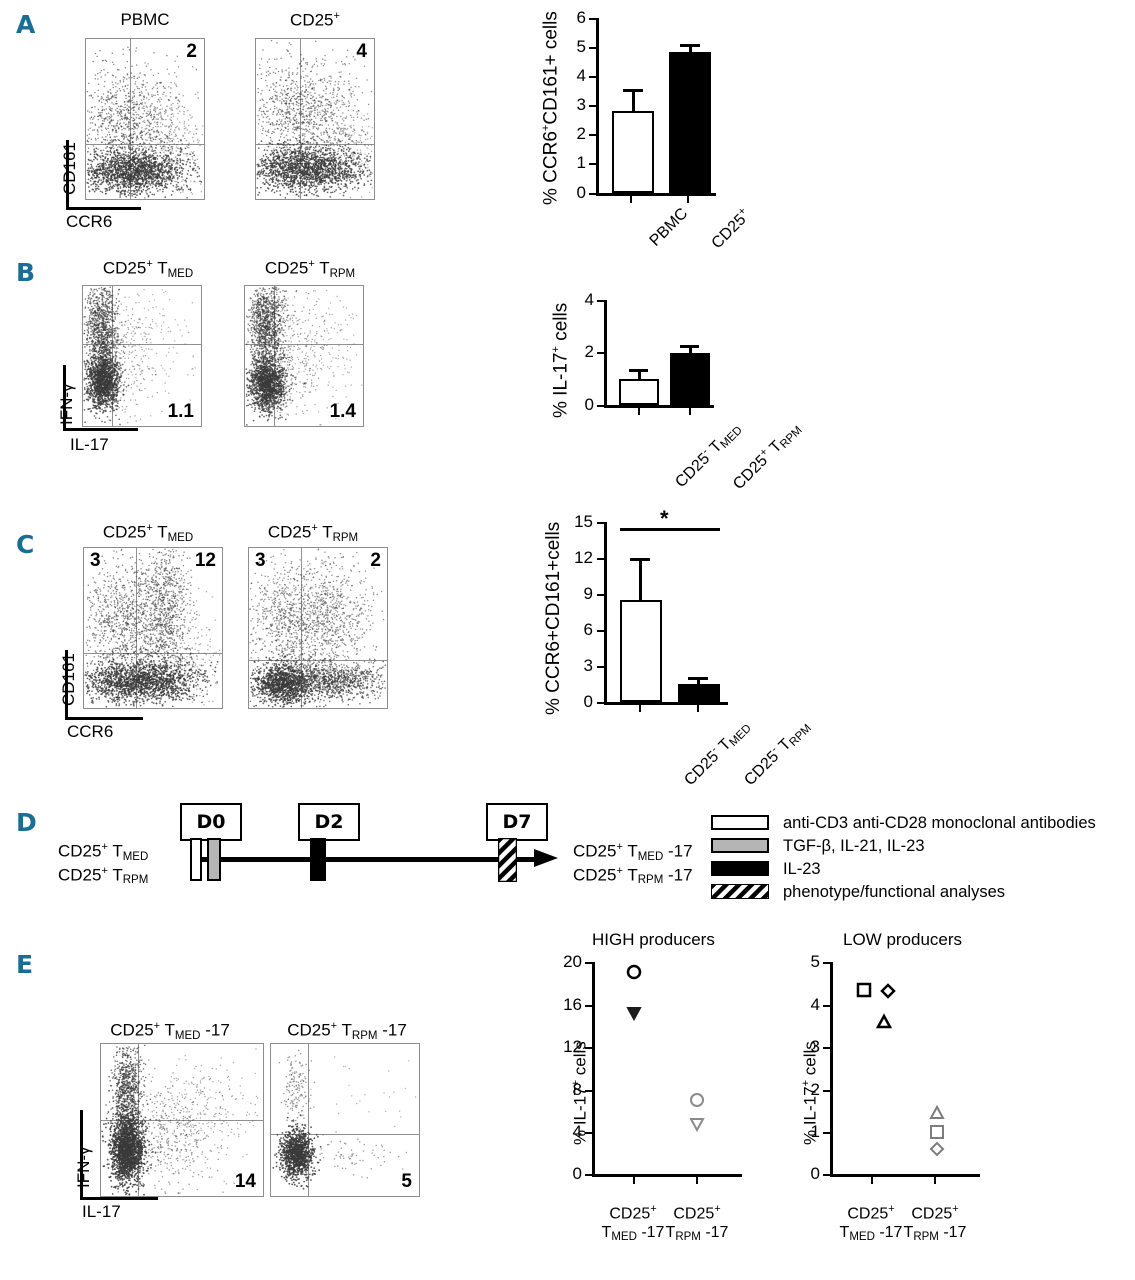  What do you see at coordinates (582, 352) in the screenshot?
I see `ytick-1: 2` at bounding box center [582, 352].